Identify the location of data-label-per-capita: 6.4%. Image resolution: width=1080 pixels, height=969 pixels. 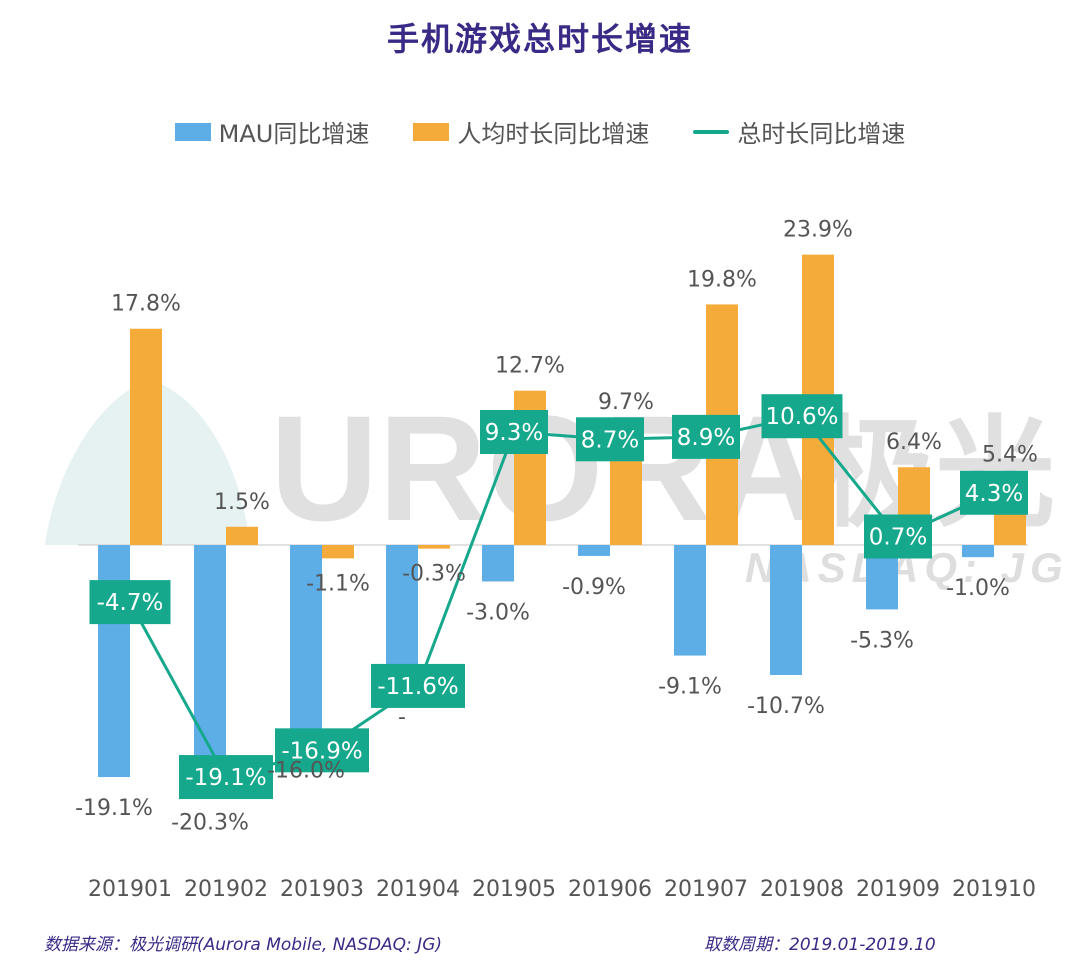
(914, 442).